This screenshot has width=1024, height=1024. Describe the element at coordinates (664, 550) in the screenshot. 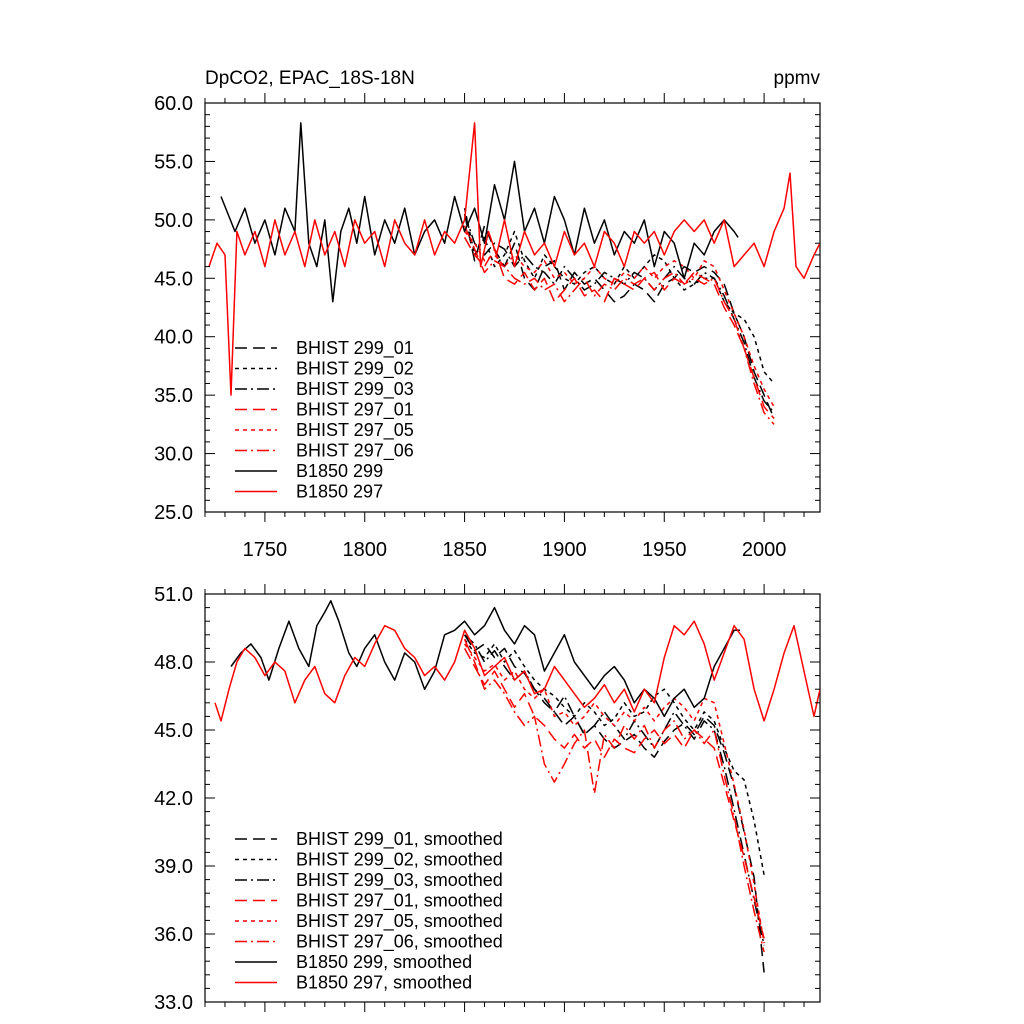

I see `x-tick-label: 1950` at that location.